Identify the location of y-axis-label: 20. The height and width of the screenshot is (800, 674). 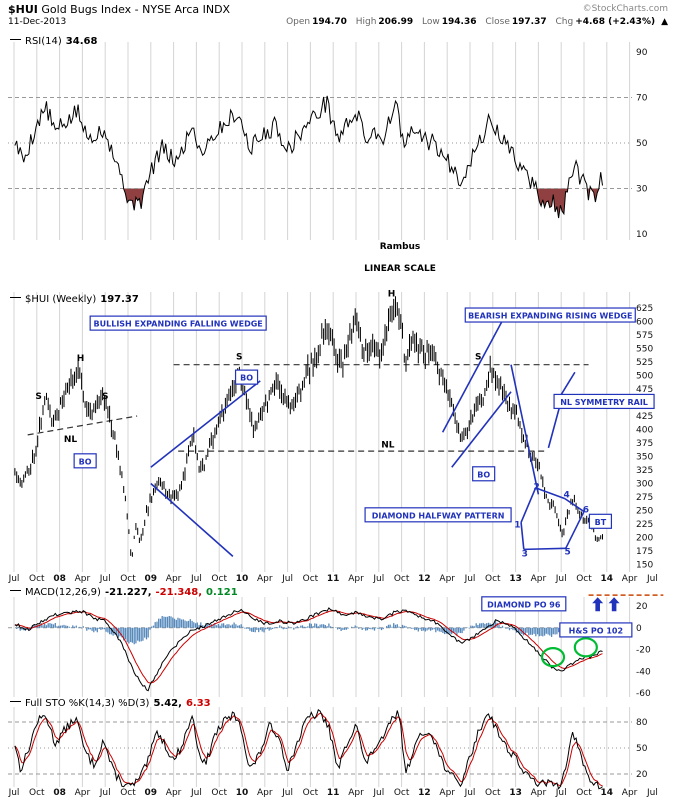
(642, 607).